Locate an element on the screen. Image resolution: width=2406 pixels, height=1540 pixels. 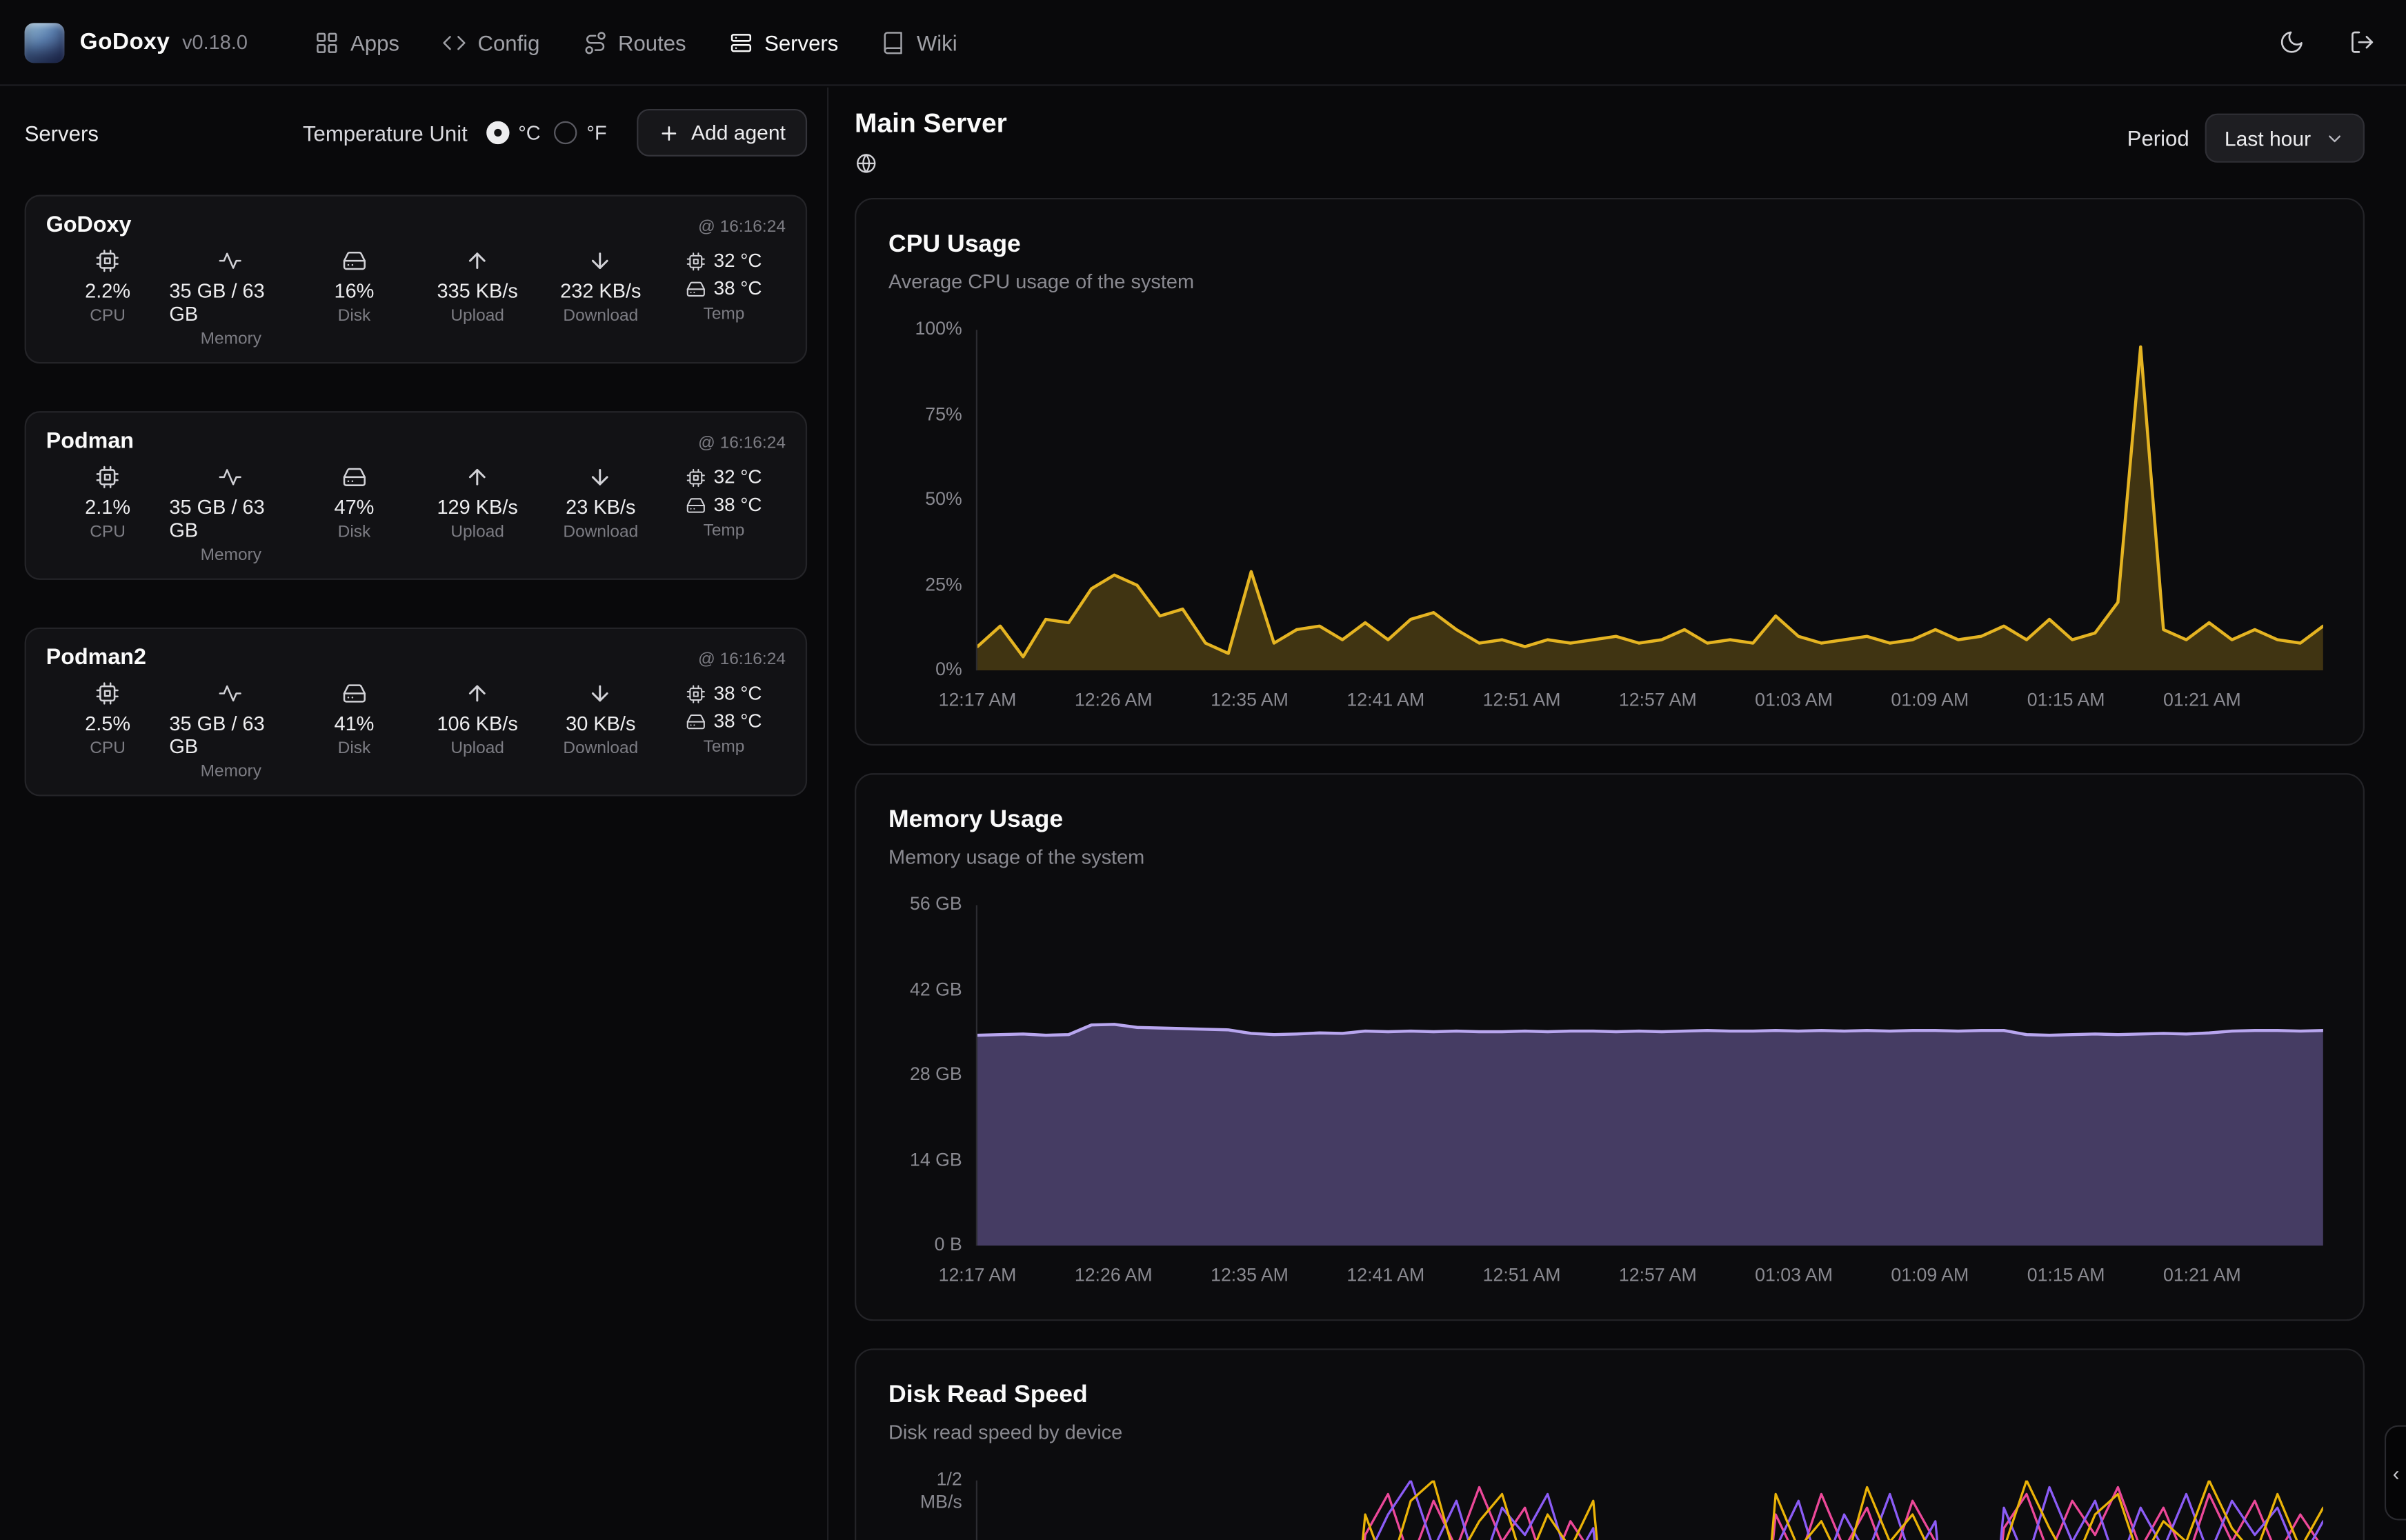
stat-temp: 38 °C 38 °C Temp is located at coordinates (724, 731).